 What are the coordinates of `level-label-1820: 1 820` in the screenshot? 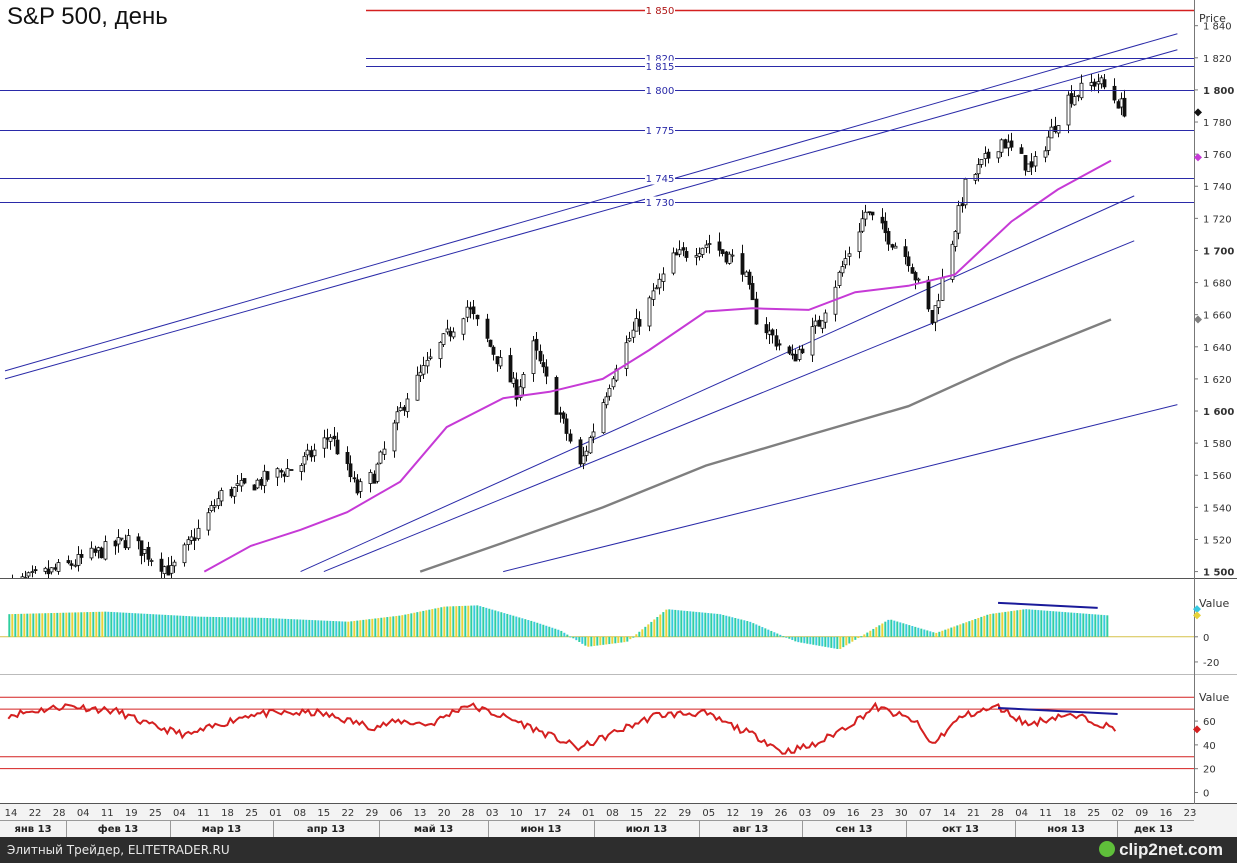 It's located at (660, 59).